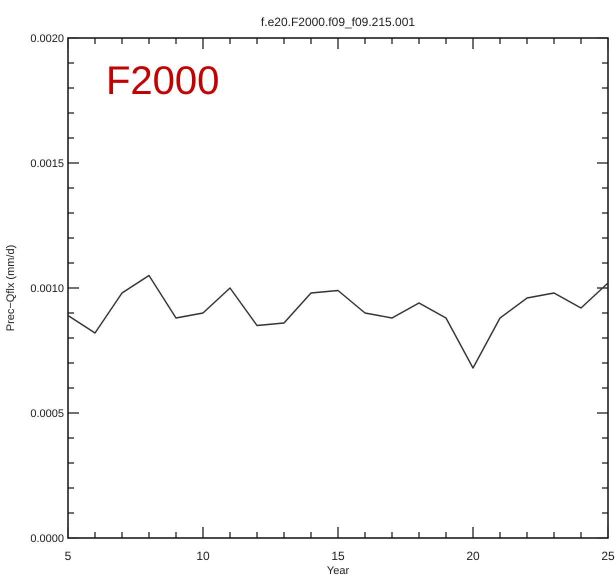 The height and width of the screenshot is (575, 615). I want to click on annotation: F2000, so click(163, 81).